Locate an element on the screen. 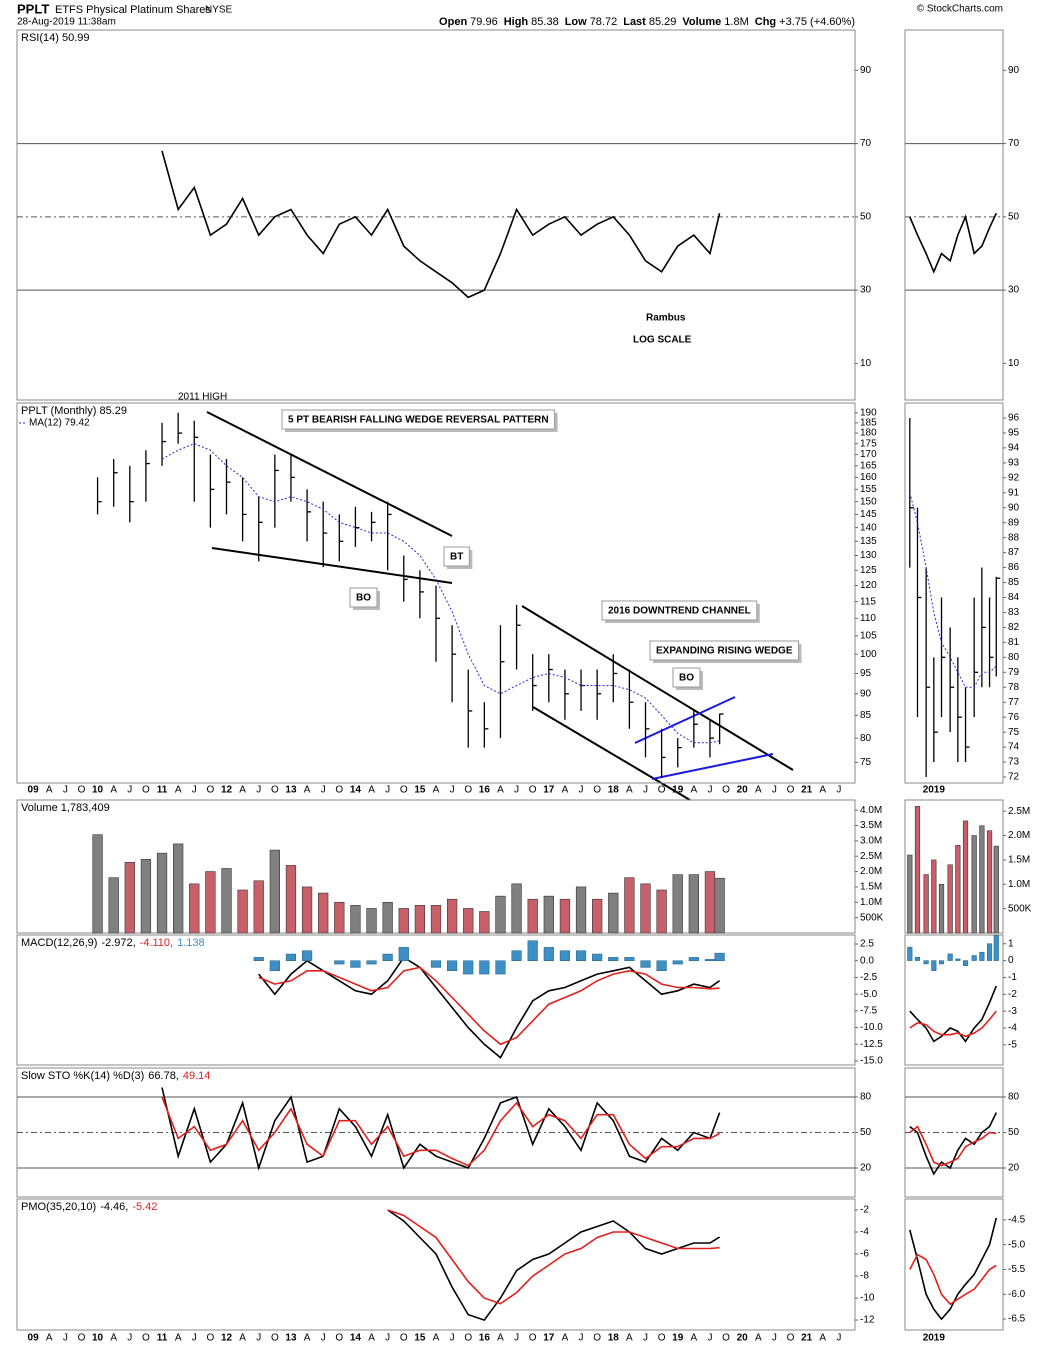 The width and height of the screenshot is (1050, 1346). x-tick-label: 2019 is located at coordinates (934, 790).